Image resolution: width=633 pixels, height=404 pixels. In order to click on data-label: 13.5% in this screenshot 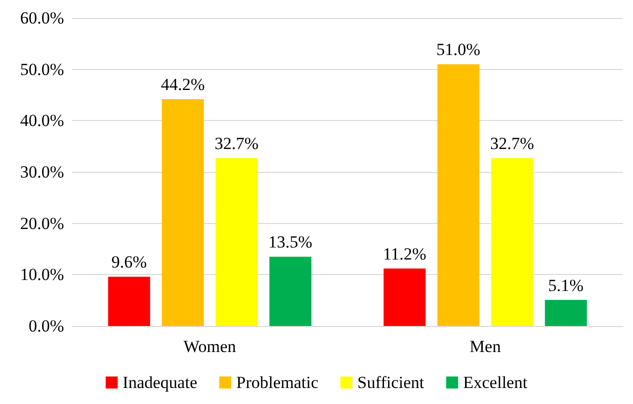, I will do `click(290, 242)`.